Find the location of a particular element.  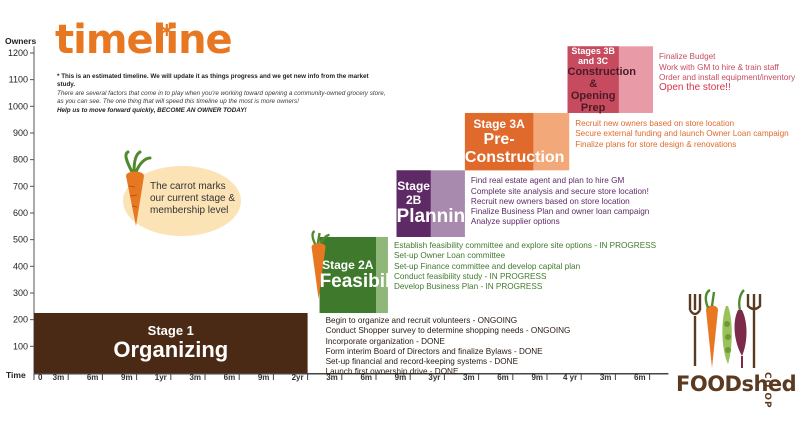

task-item: Conduct feasibility study - IN PROGRESS is located at coordinates (470, 276).